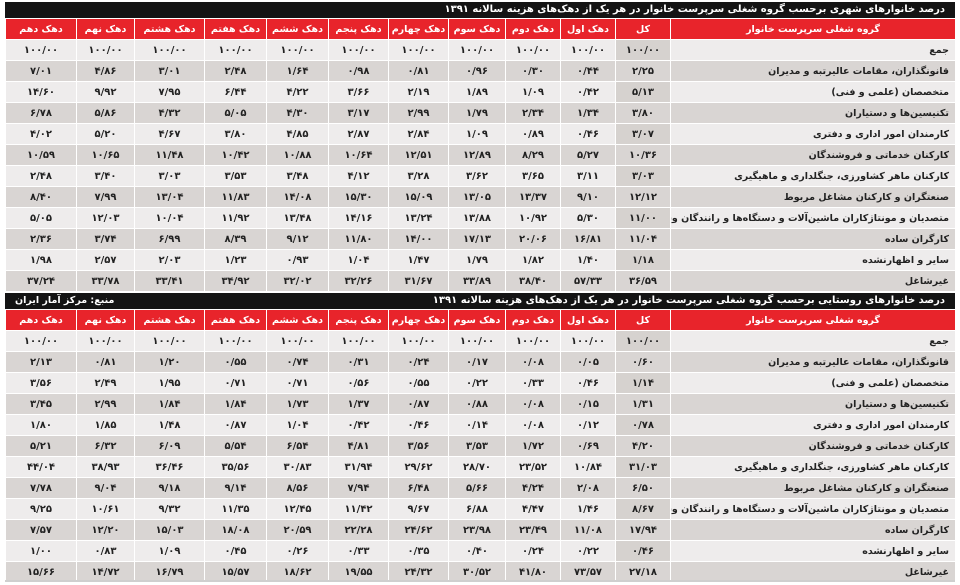 Image resolution: width=960 pixels, height=585 pixels. What do you see at coordinates (297, 530) in the screenshot?
I see `rural-value-cell: ۲۰/۵۹` at bounding box center [297, 530].